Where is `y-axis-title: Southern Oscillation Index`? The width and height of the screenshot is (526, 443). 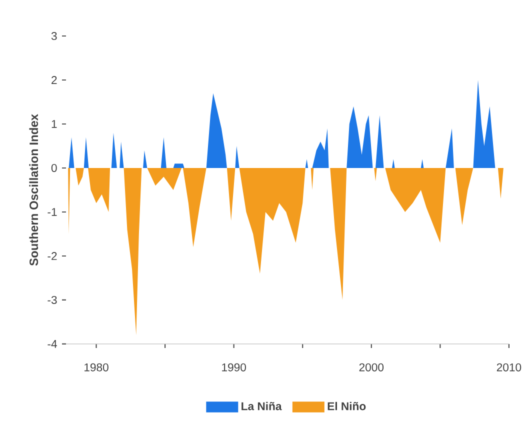
y-axis-title: Southern Oscillation Index is located at coordinates (33, 190).